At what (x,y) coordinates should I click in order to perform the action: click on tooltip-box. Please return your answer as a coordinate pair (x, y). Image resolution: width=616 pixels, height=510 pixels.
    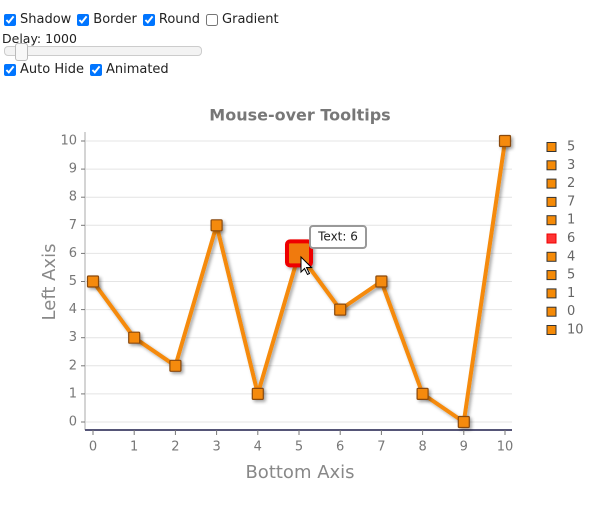
    Looking at the image, I should click on (338, 237).